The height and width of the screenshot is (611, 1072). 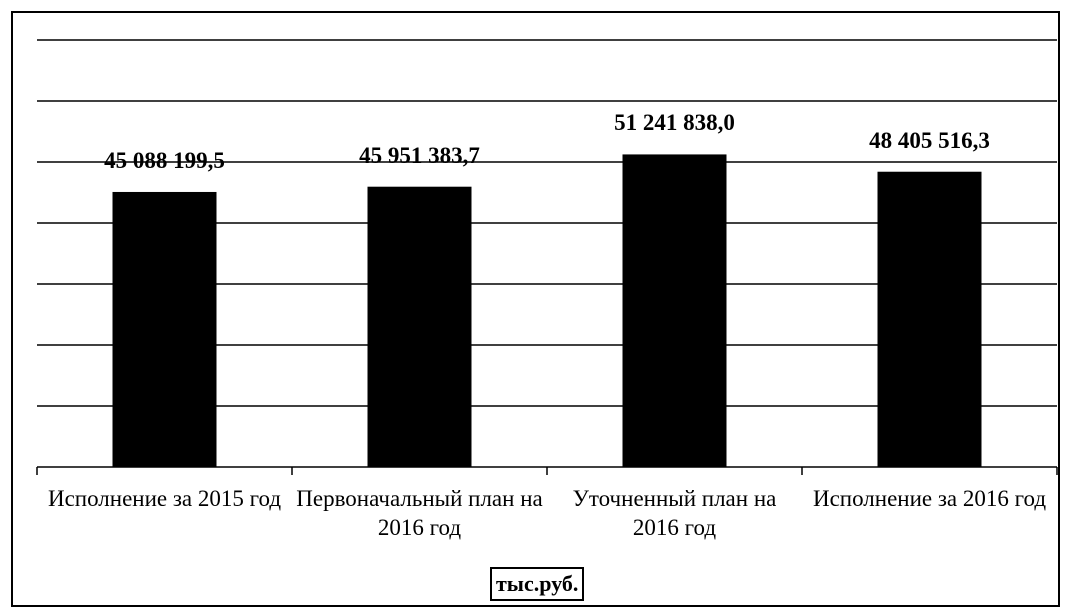 I want to click on x-tick-label: Исполнение за 2015 год, so click(x=164, y=498).